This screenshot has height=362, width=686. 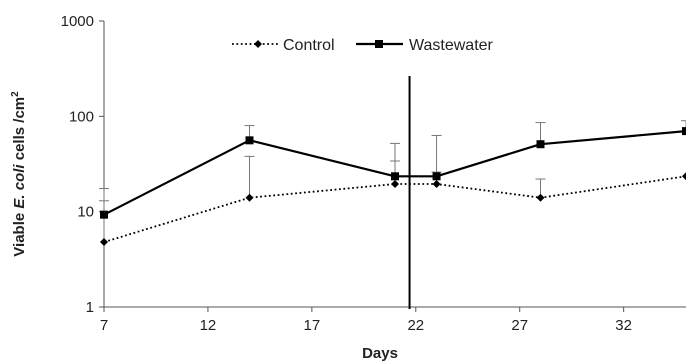 I want to click on legend-item-wastewater: Wastewater, so click(x=425, y=45).